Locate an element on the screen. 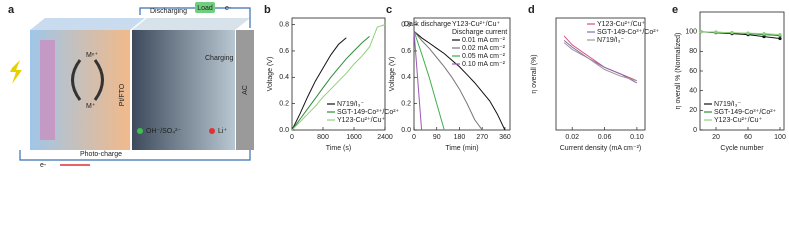 Image resolution: width=789 pixels, height=240 pixels. label: Load is located at coordinates (205, 8).